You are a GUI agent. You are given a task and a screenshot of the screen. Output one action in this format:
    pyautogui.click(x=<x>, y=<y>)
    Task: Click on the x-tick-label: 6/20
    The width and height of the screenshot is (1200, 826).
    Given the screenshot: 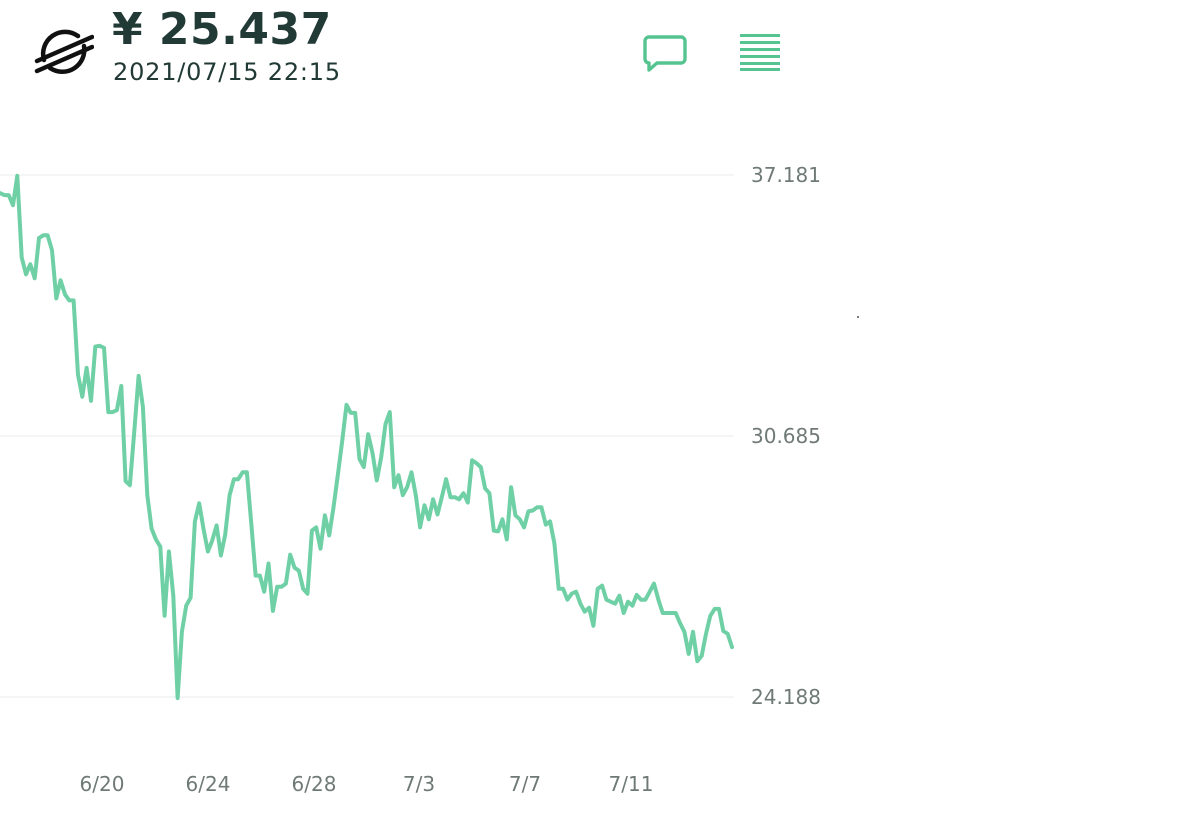 What is the action you would take?
    pyautogui.click(x=102, y=784)
    